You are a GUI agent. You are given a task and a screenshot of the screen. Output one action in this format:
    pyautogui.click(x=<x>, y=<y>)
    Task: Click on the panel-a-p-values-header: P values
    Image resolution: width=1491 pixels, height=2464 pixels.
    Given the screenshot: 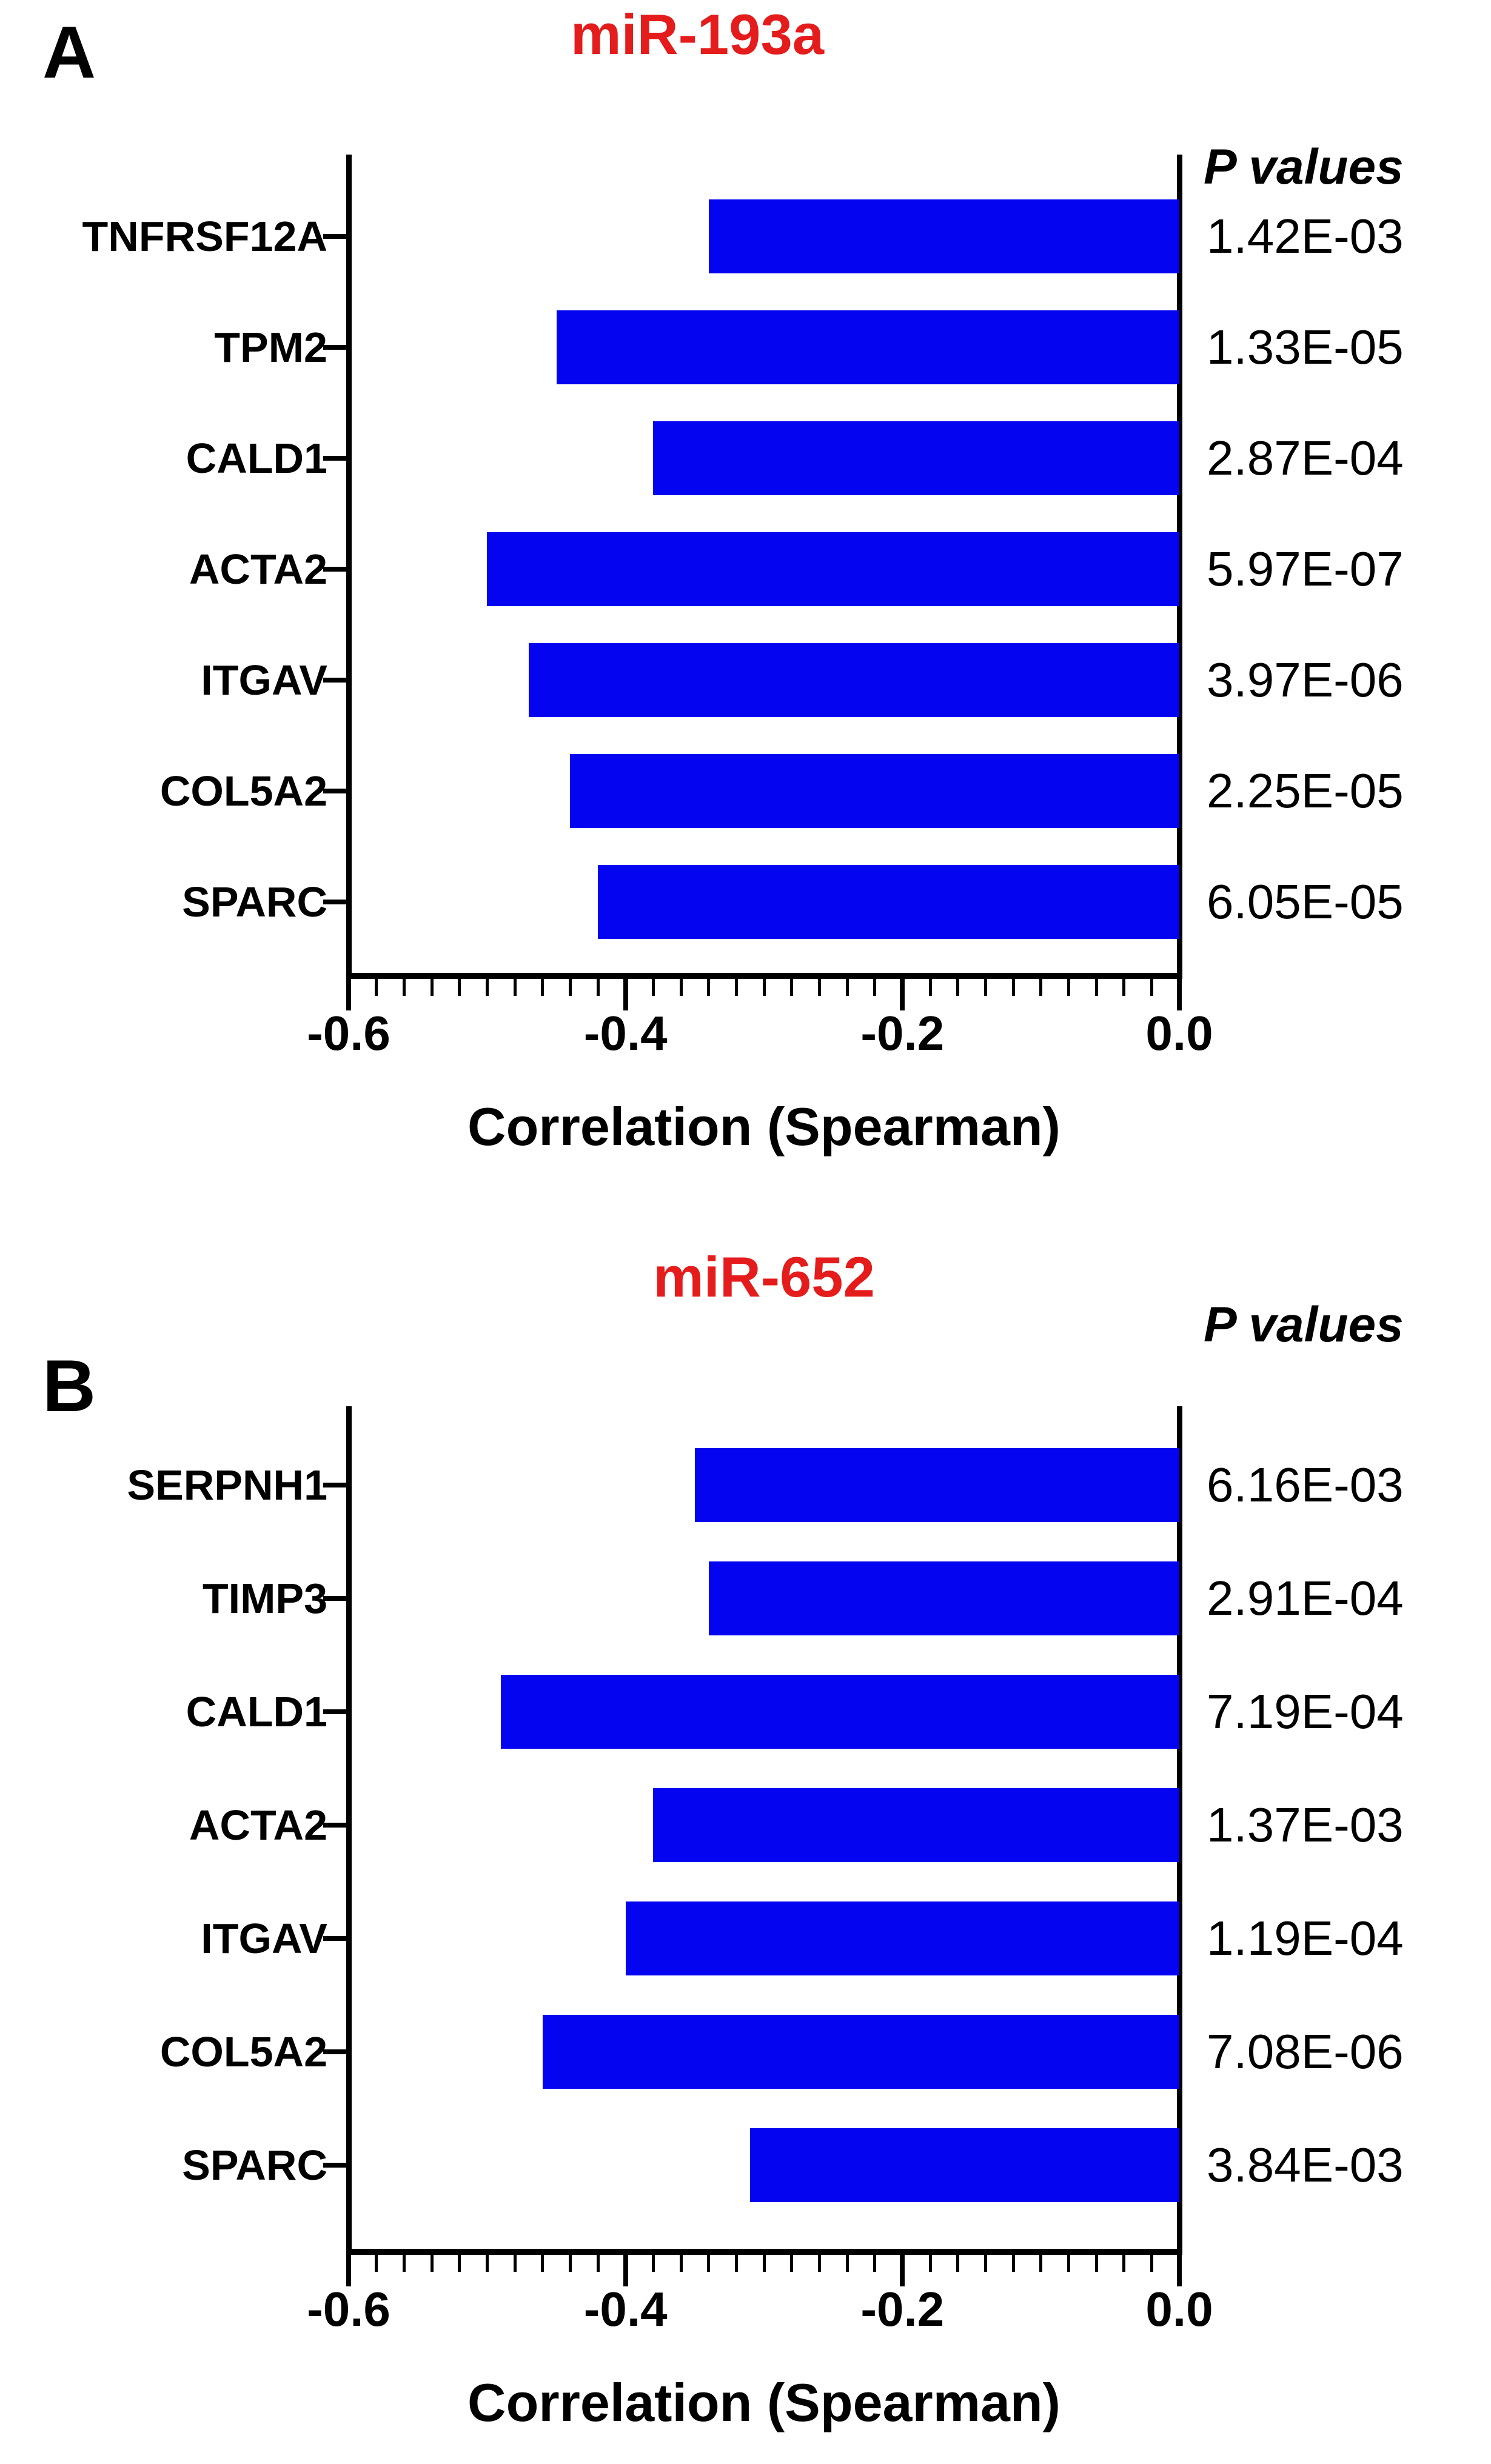 What is the action you would take?
    pyautogui.click(x=1304, y=167)
    